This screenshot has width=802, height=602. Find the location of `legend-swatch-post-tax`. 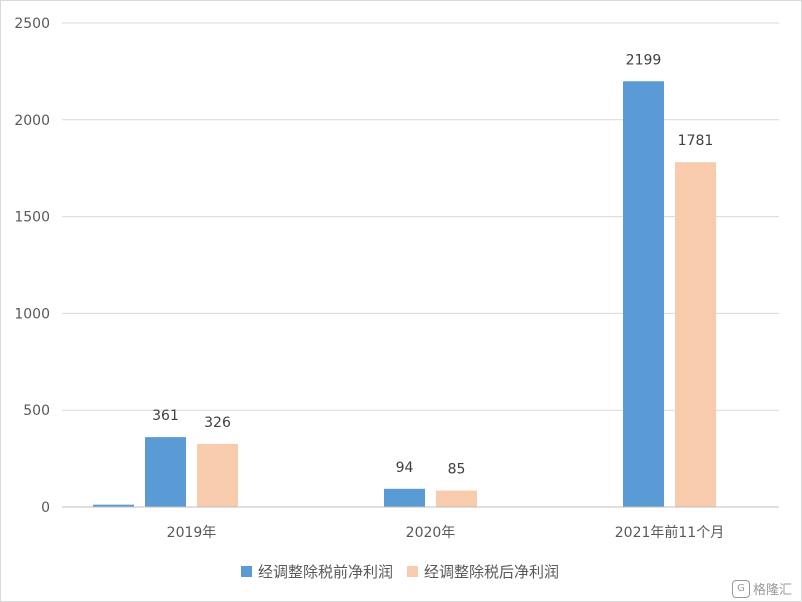

legend-swatch-post-tax is located at coordinates (412, 571).